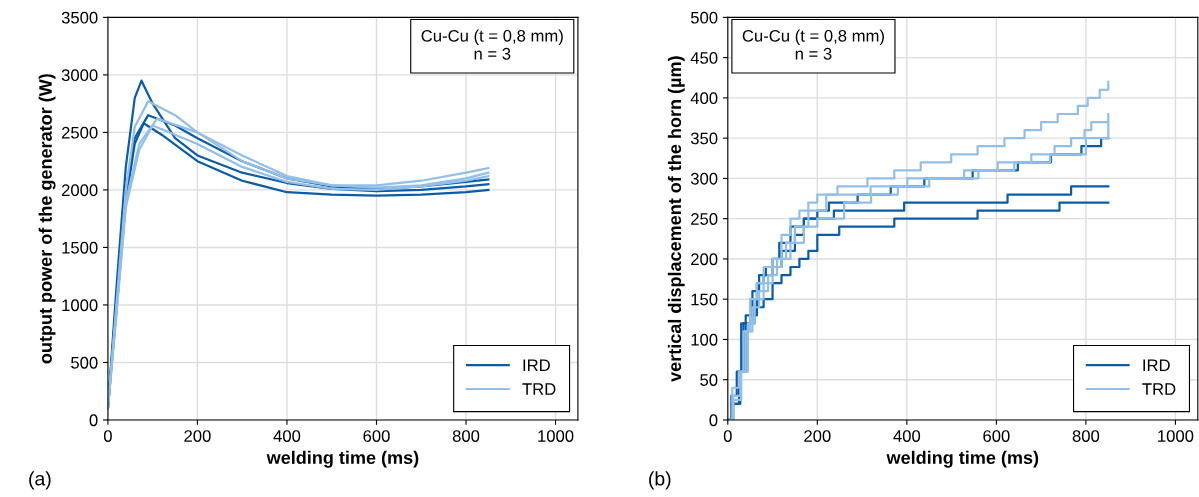  Describe the element at coordinates (40, 480) in the screenshot. I see `text: (a)` at that location.